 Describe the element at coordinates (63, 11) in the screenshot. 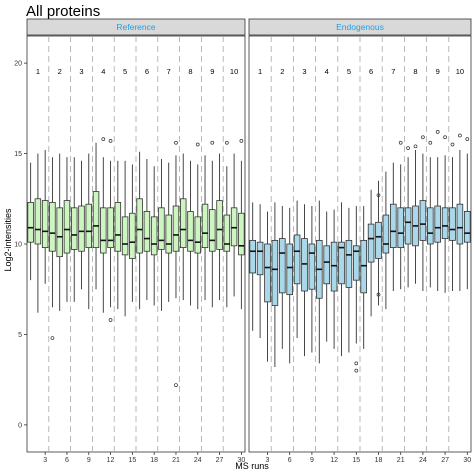

I see `chart-title: All proteins` at that location.